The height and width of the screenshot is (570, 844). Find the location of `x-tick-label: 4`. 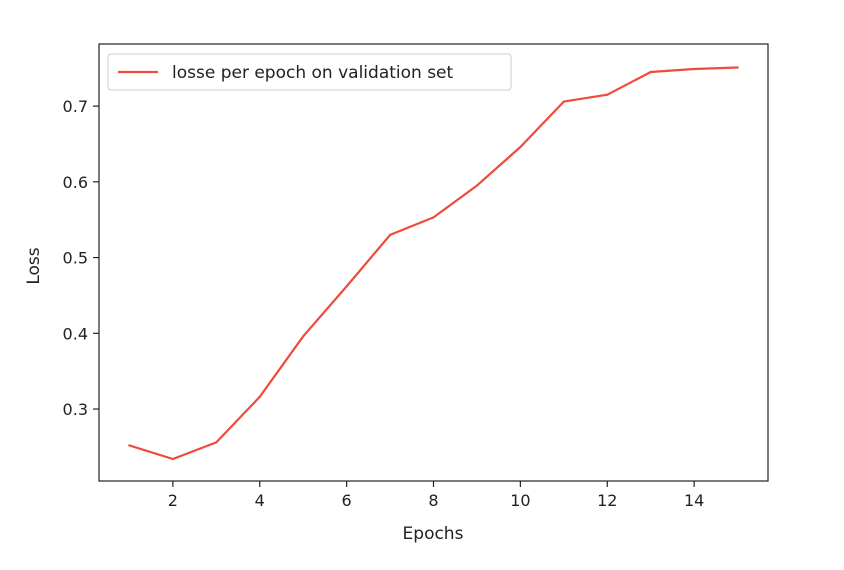

x-tick-label: 4 is located at coordinates (260, 500).